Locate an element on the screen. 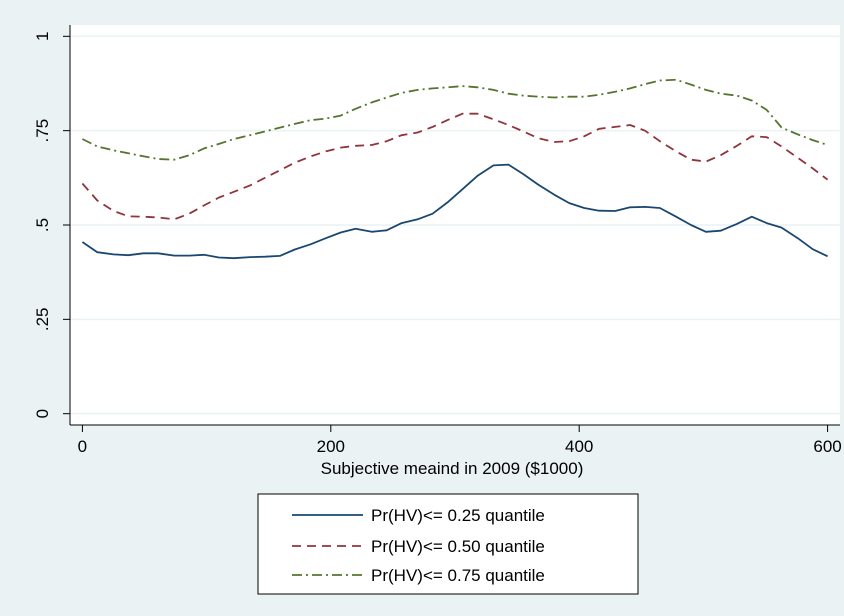 The height and width of the screenshot is (616, 844). y-tick-label-0: 0 is located at coordinates (42, 413).